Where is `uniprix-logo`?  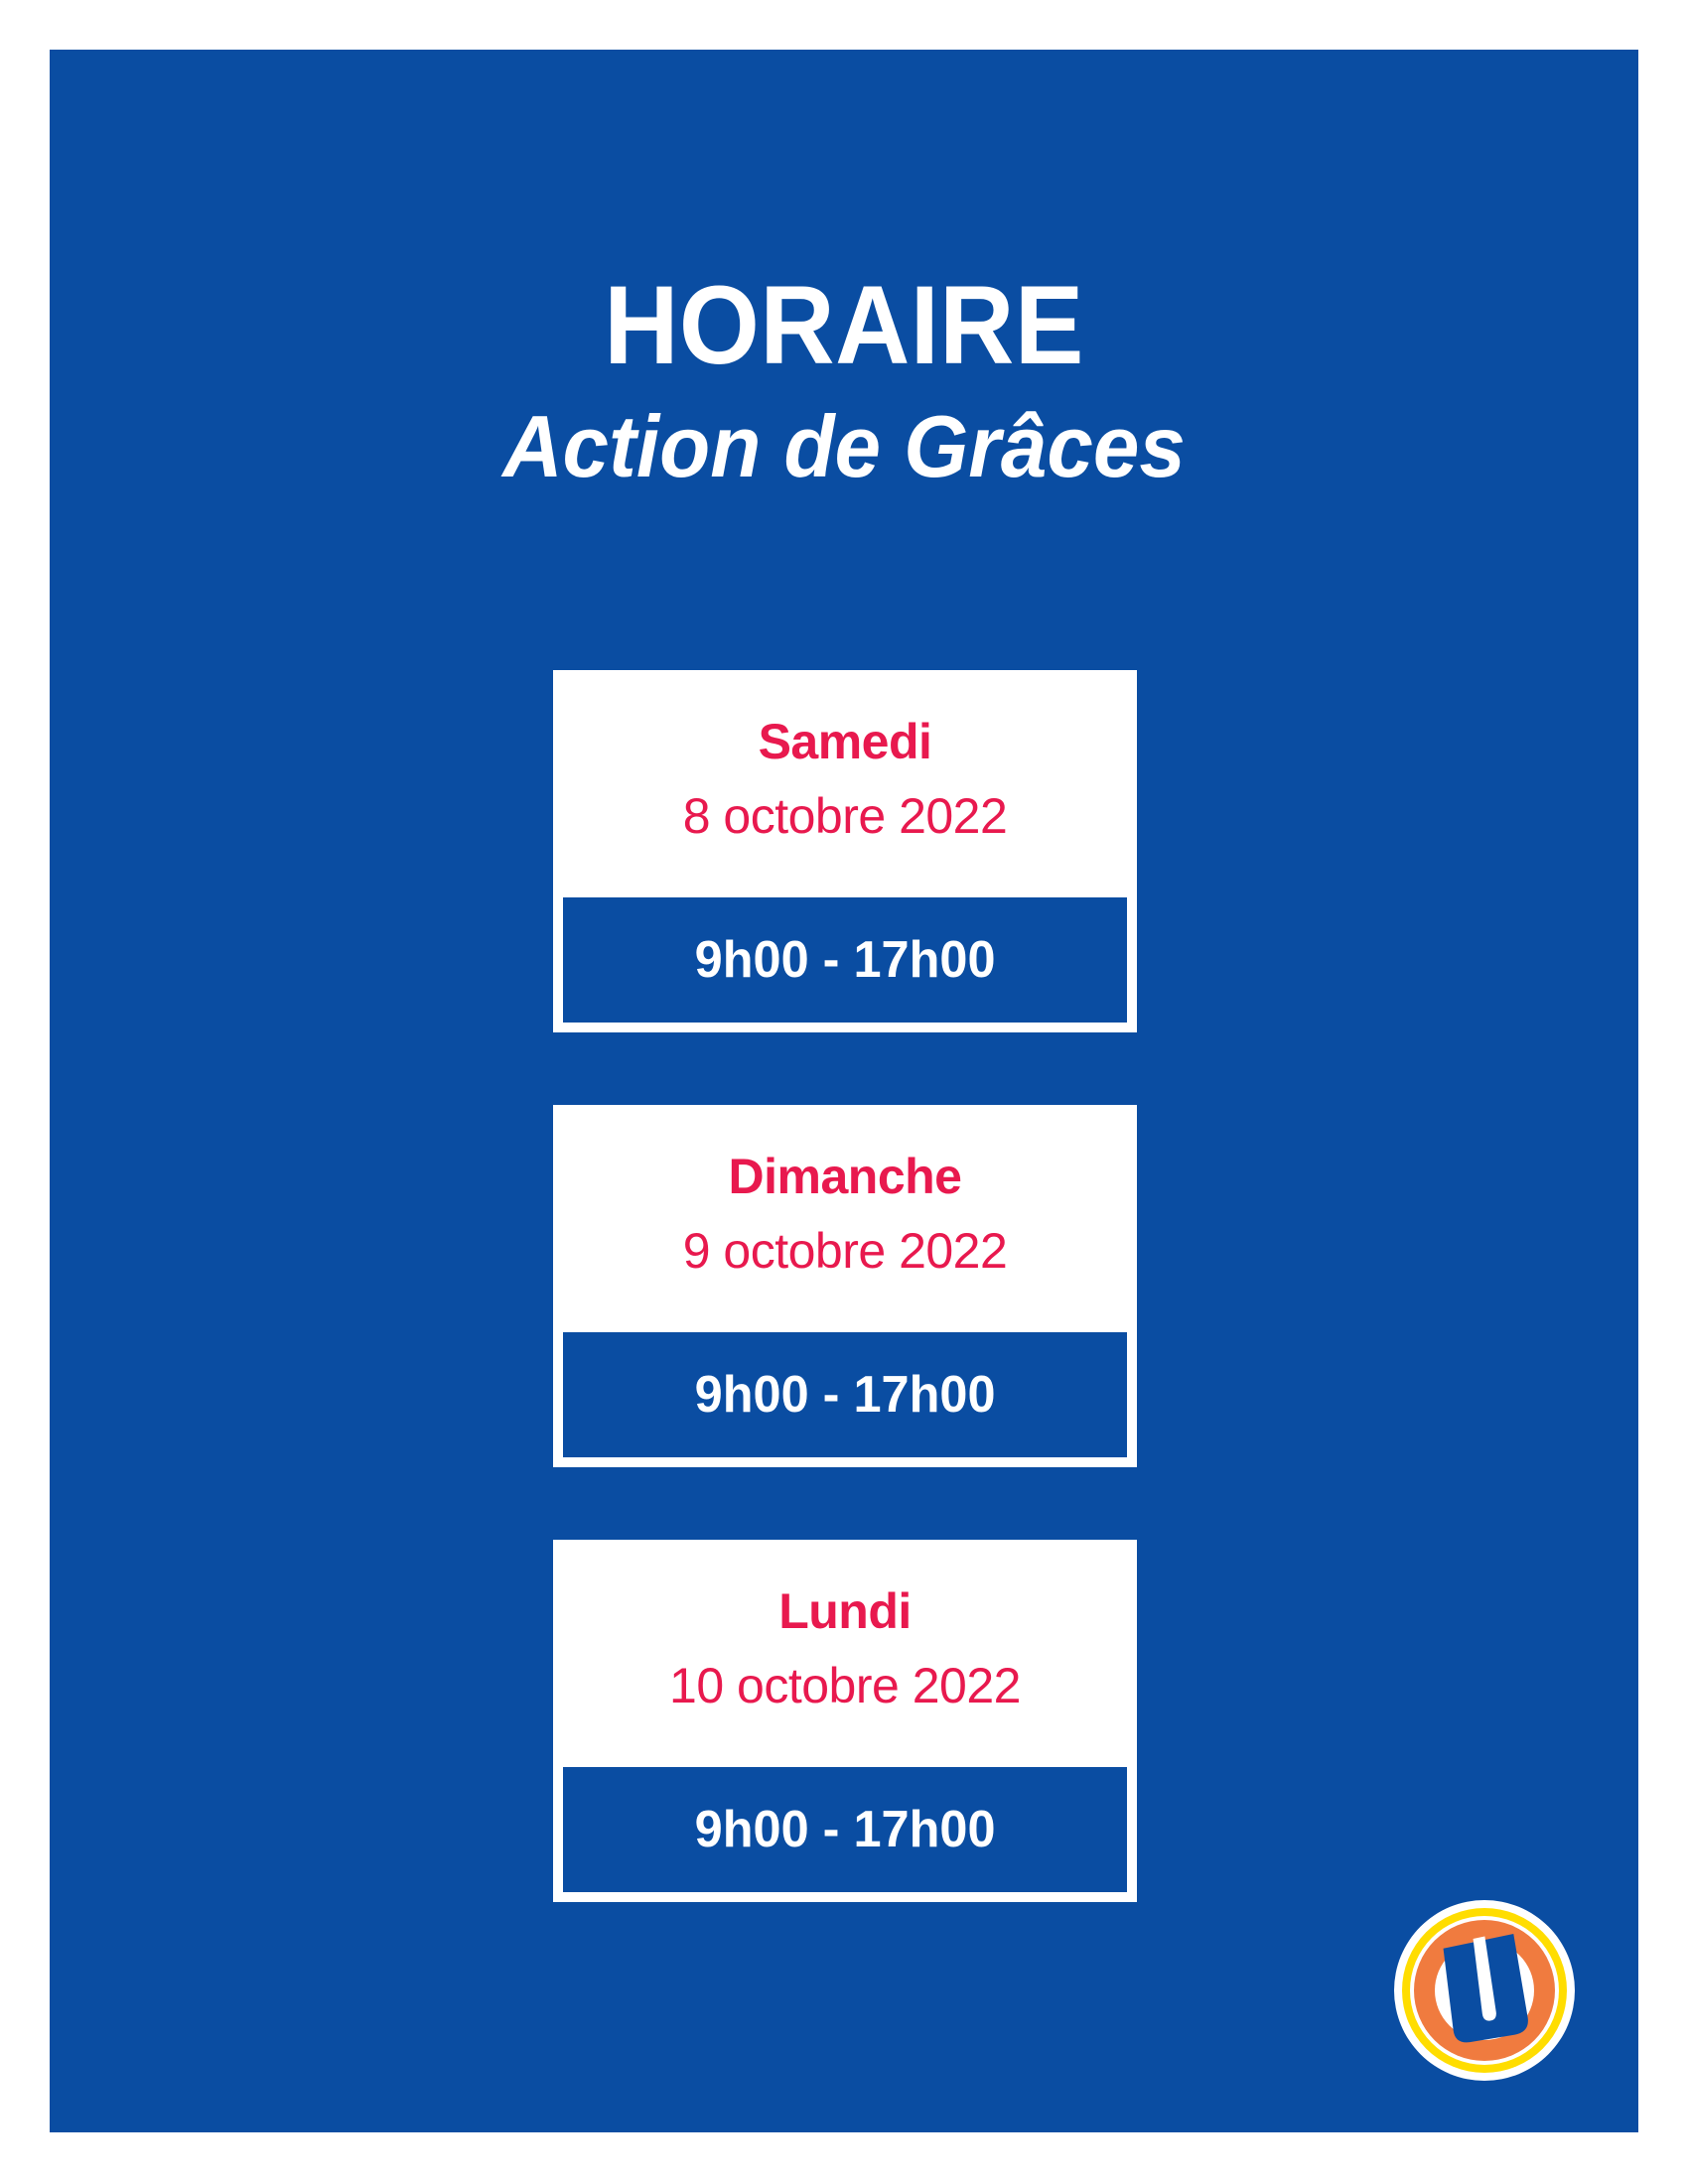 uniprix-logo is located at coordinates (1484, 1990).